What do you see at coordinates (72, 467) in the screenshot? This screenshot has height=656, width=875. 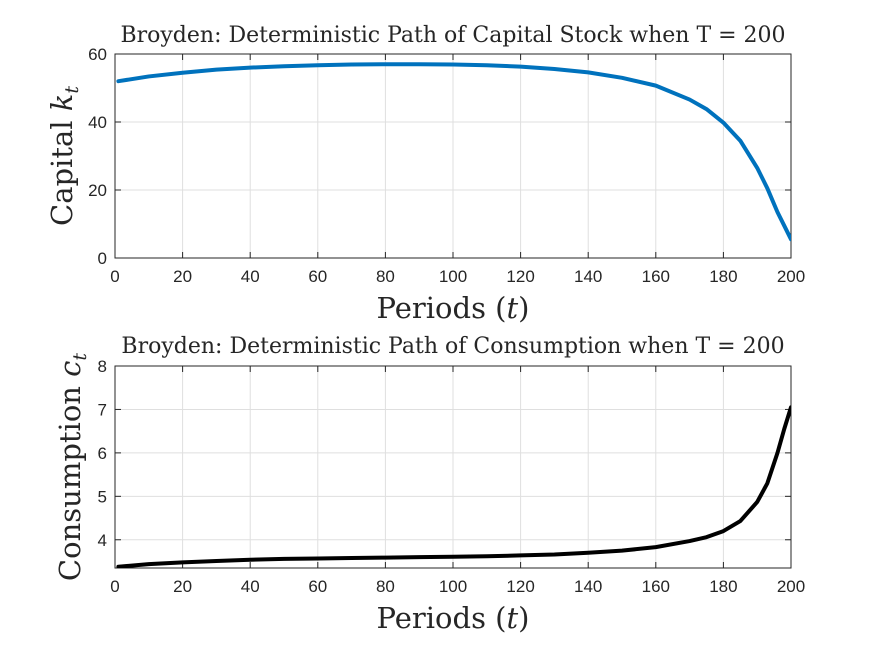 I see `y-axis-label: Consumption ct` at bounding box center [72, 467].